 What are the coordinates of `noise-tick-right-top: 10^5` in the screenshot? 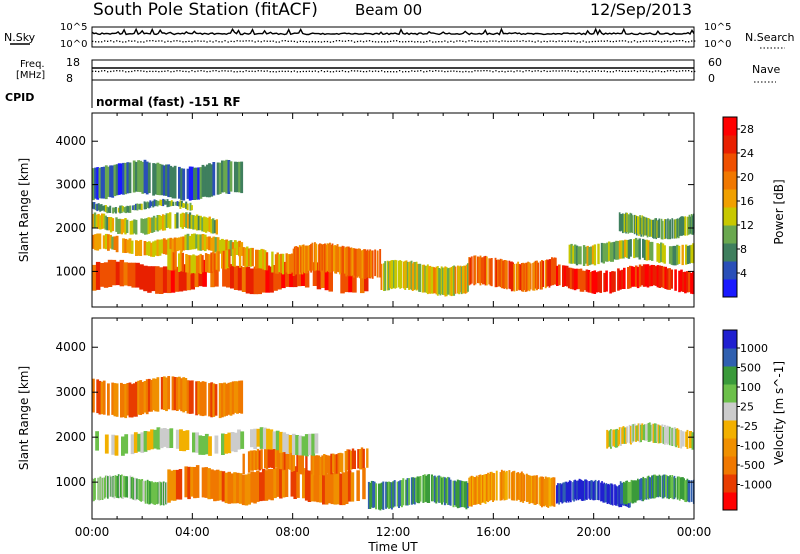 It's located at (717, 27).